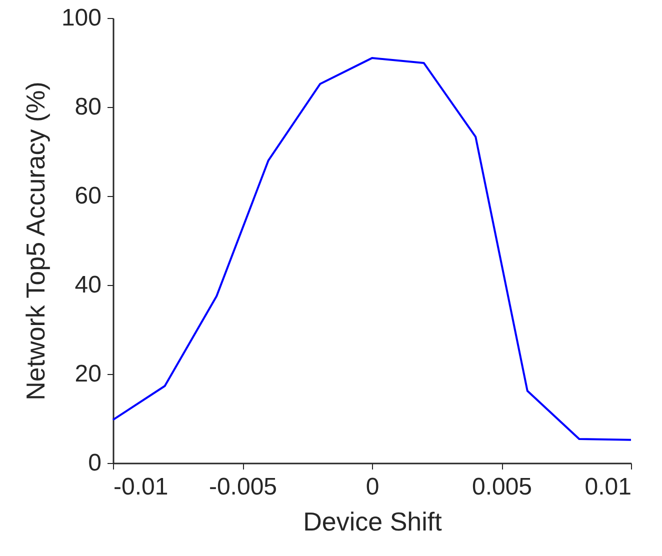 Image resolution: width=662 pixels, height=556 pixels. I want to click on x-tick-label: -0.005, so click(243, 487).